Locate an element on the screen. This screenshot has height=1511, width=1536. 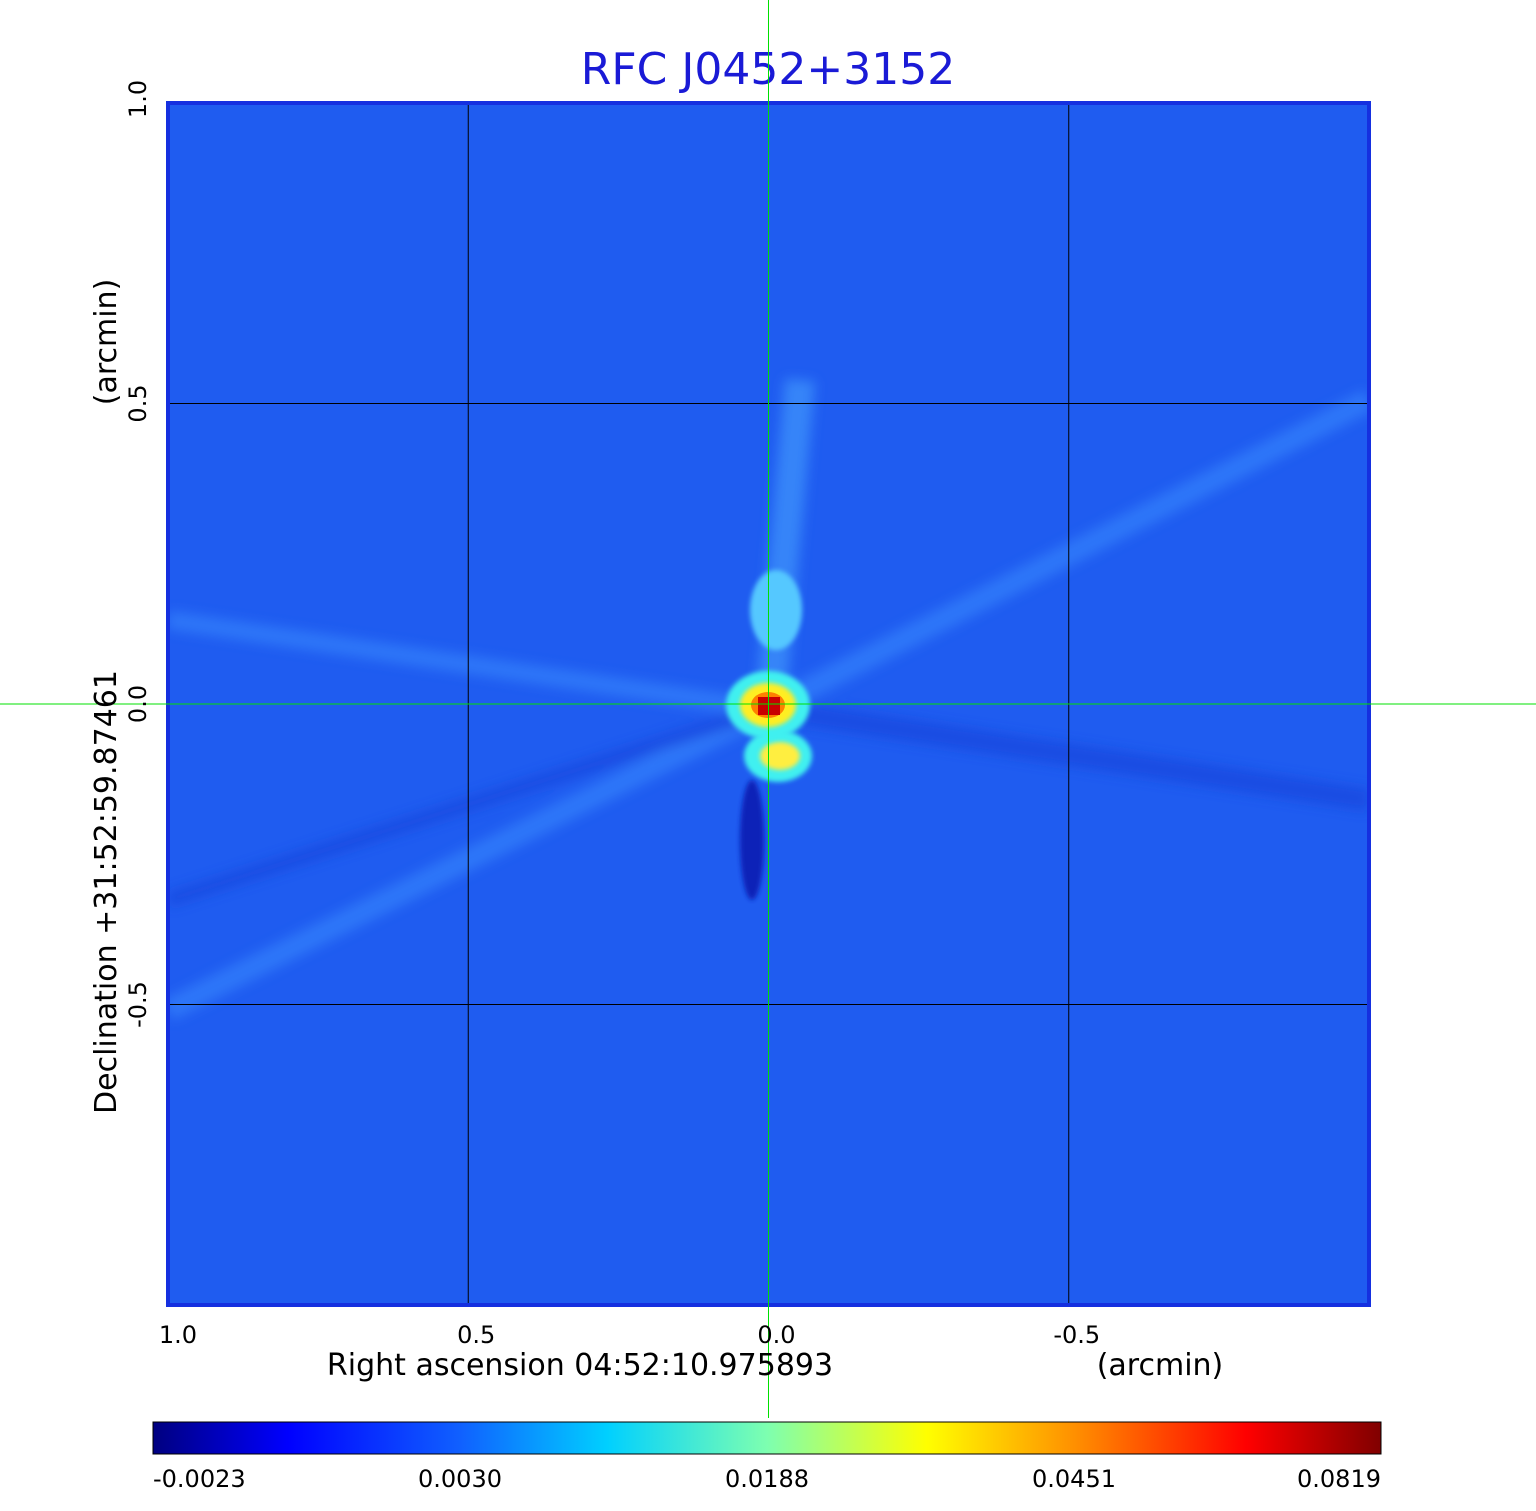
x-axis-unit: (arcmin) is located at coordinates (1160, 1365).